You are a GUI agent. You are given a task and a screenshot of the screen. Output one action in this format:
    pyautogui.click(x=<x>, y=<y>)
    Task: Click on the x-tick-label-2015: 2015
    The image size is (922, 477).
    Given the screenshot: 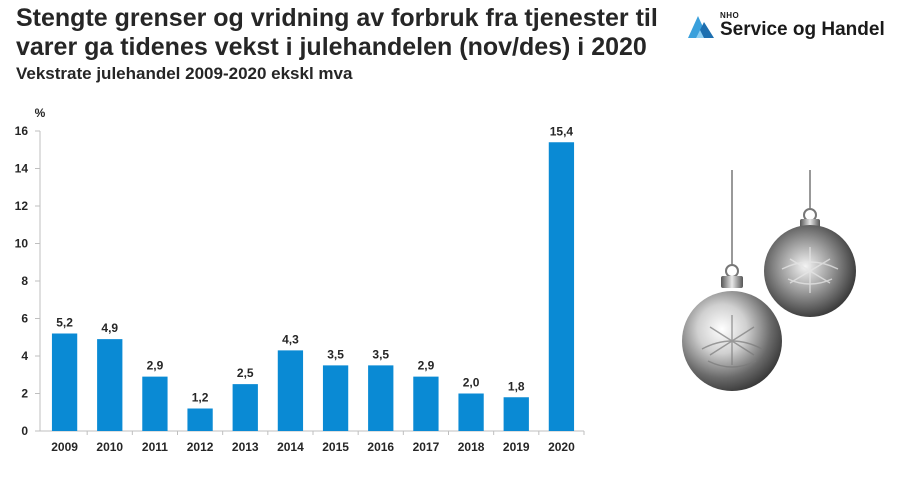 What is the action you would take?
    pyautogui.click(x=335, y=447)
    